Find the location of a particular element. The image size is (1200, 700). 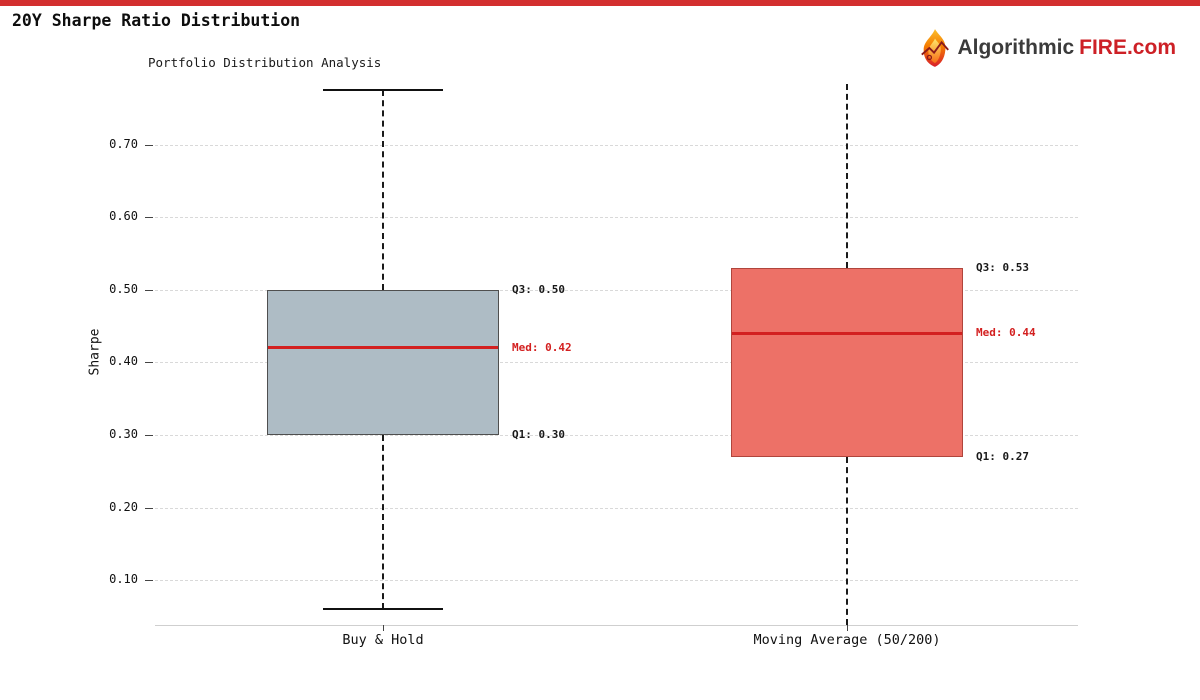

chart-subtitle: Portfolio Distribution Analysis is located at coordinates (265, 62).